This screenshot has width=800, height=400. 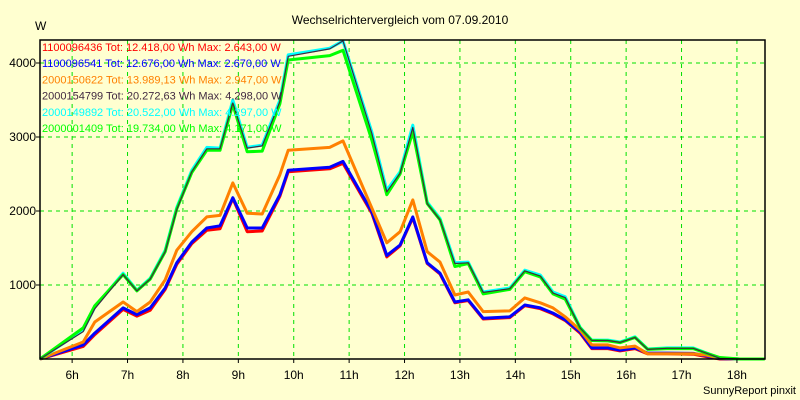 I want to click on x-tick-label: 6h, so click(x=71, y=375).